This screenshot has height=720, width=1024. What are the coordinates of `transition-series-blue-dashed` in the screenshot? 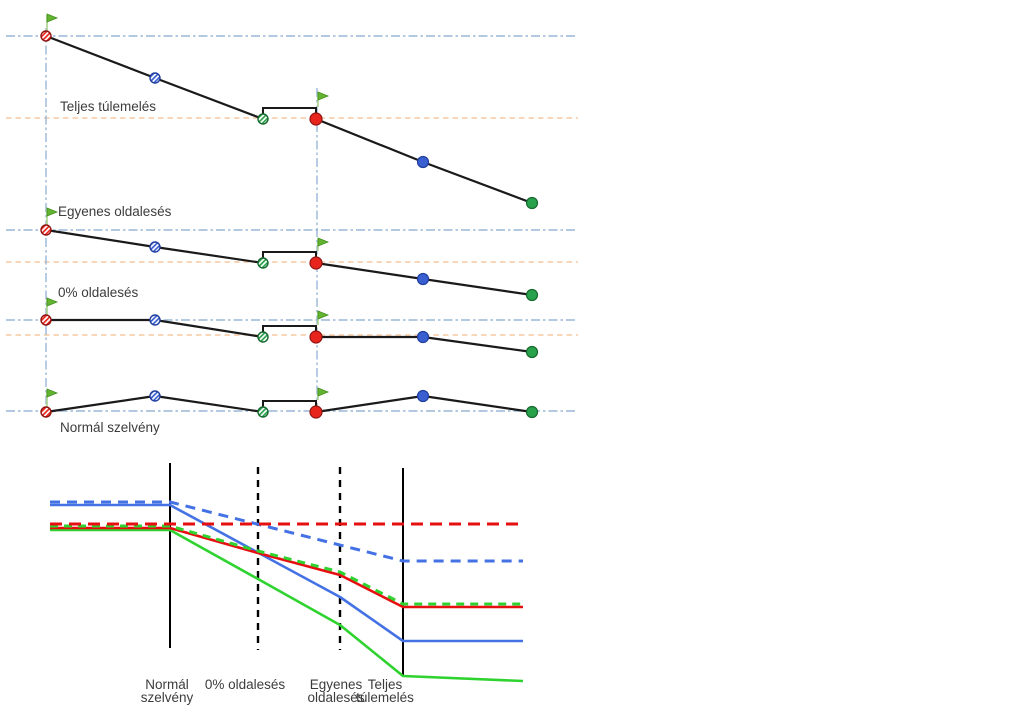 It's located at (286, 531).